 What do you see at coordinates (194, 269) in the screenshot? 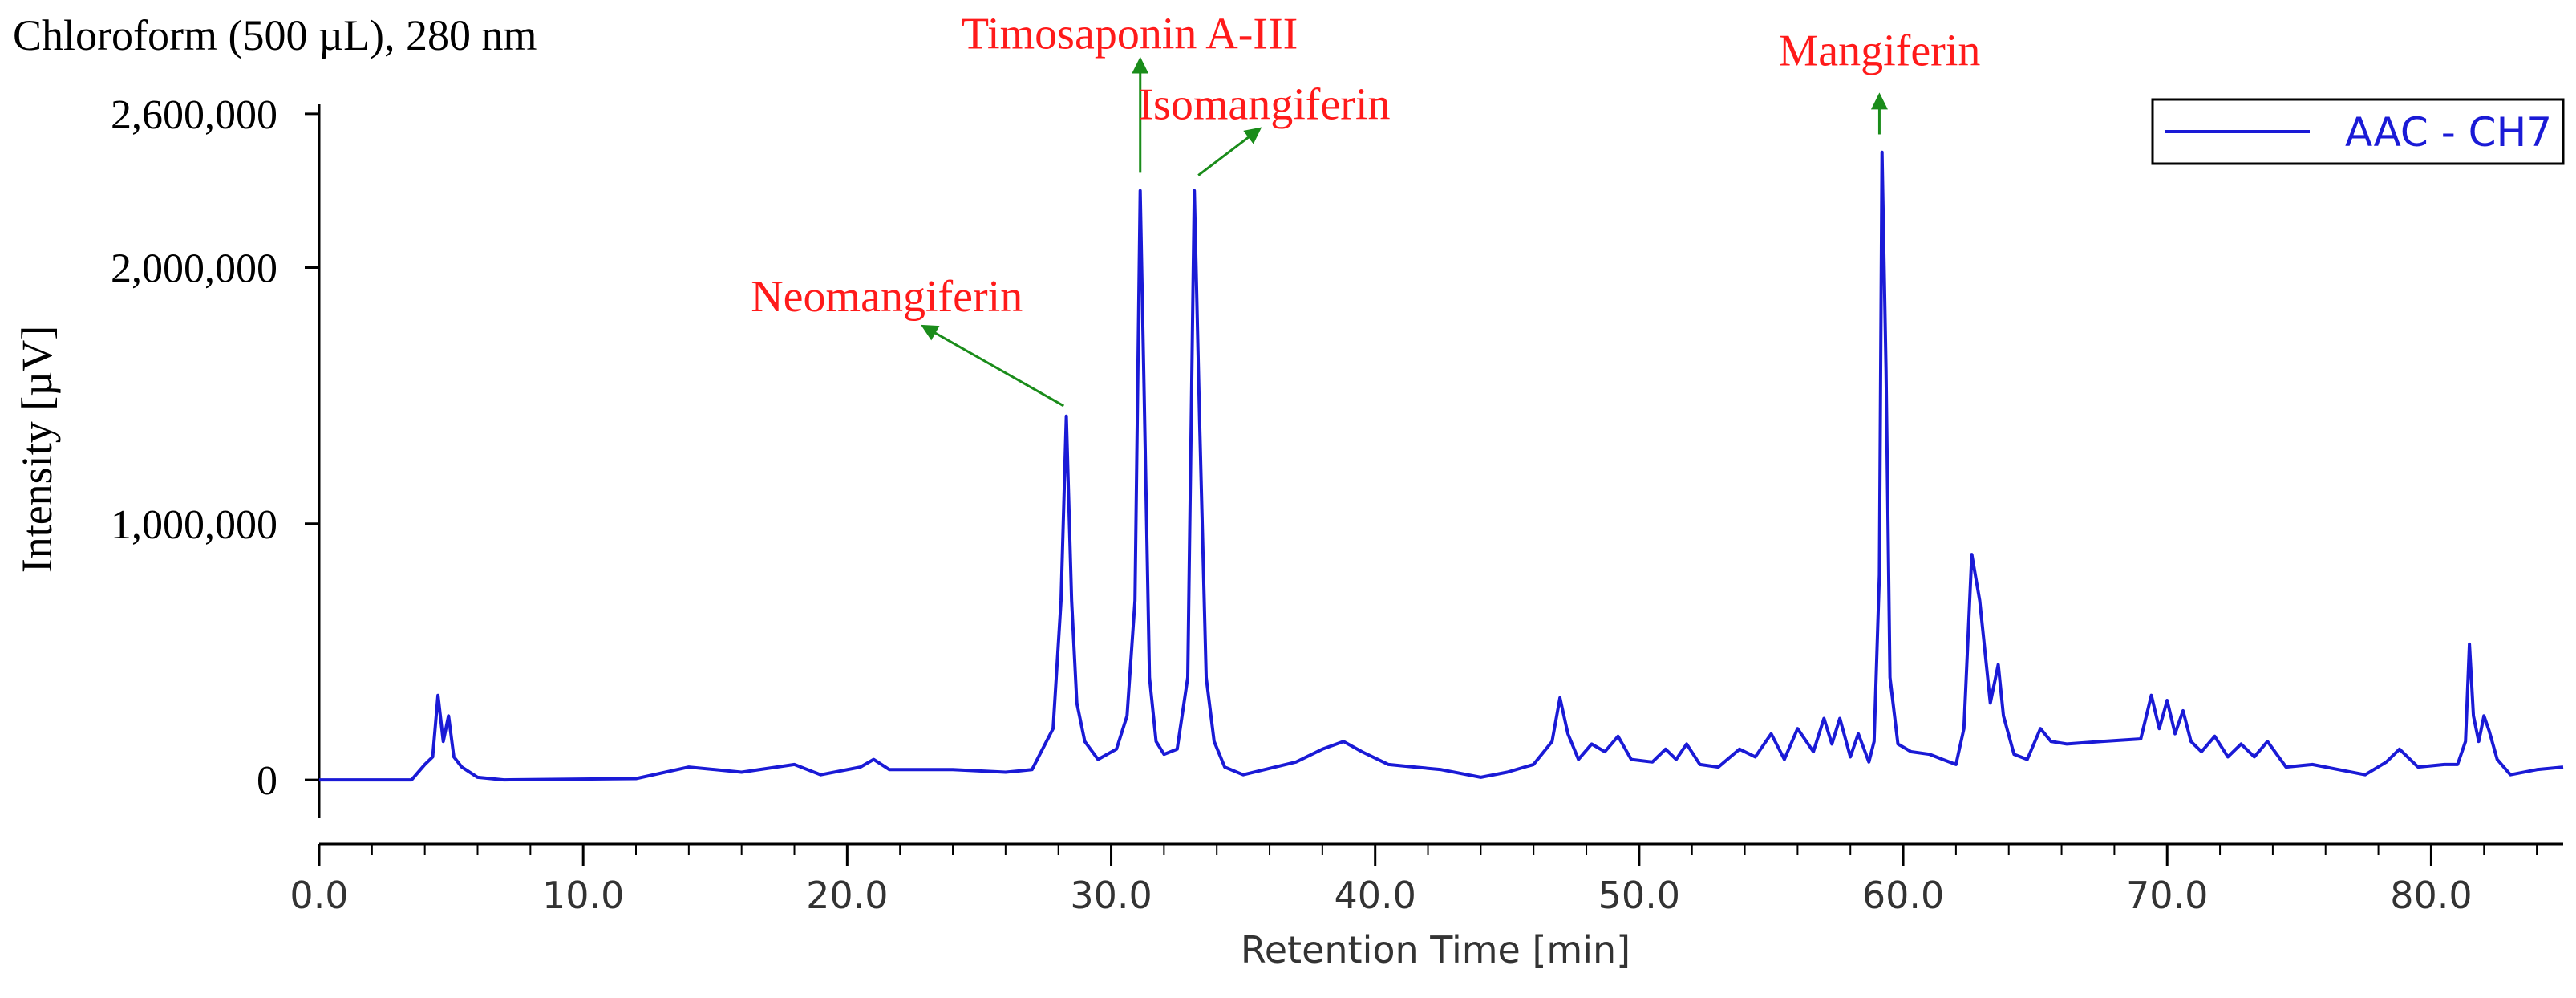
I see `y-tick-label: 2,000,000` at bounding box center [194, 269].